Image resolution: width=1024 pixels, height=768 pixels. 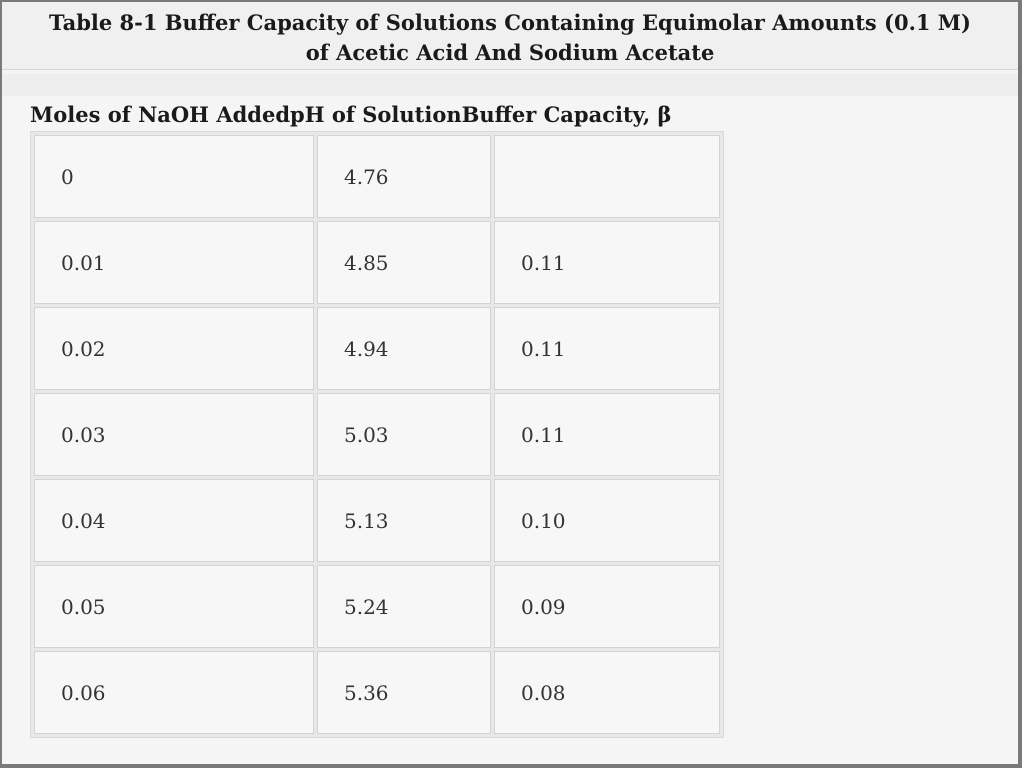 What do you see at coordinates (510, 85) in the screenshot?
I see `caption-divider` at bounding box center [510, 85].